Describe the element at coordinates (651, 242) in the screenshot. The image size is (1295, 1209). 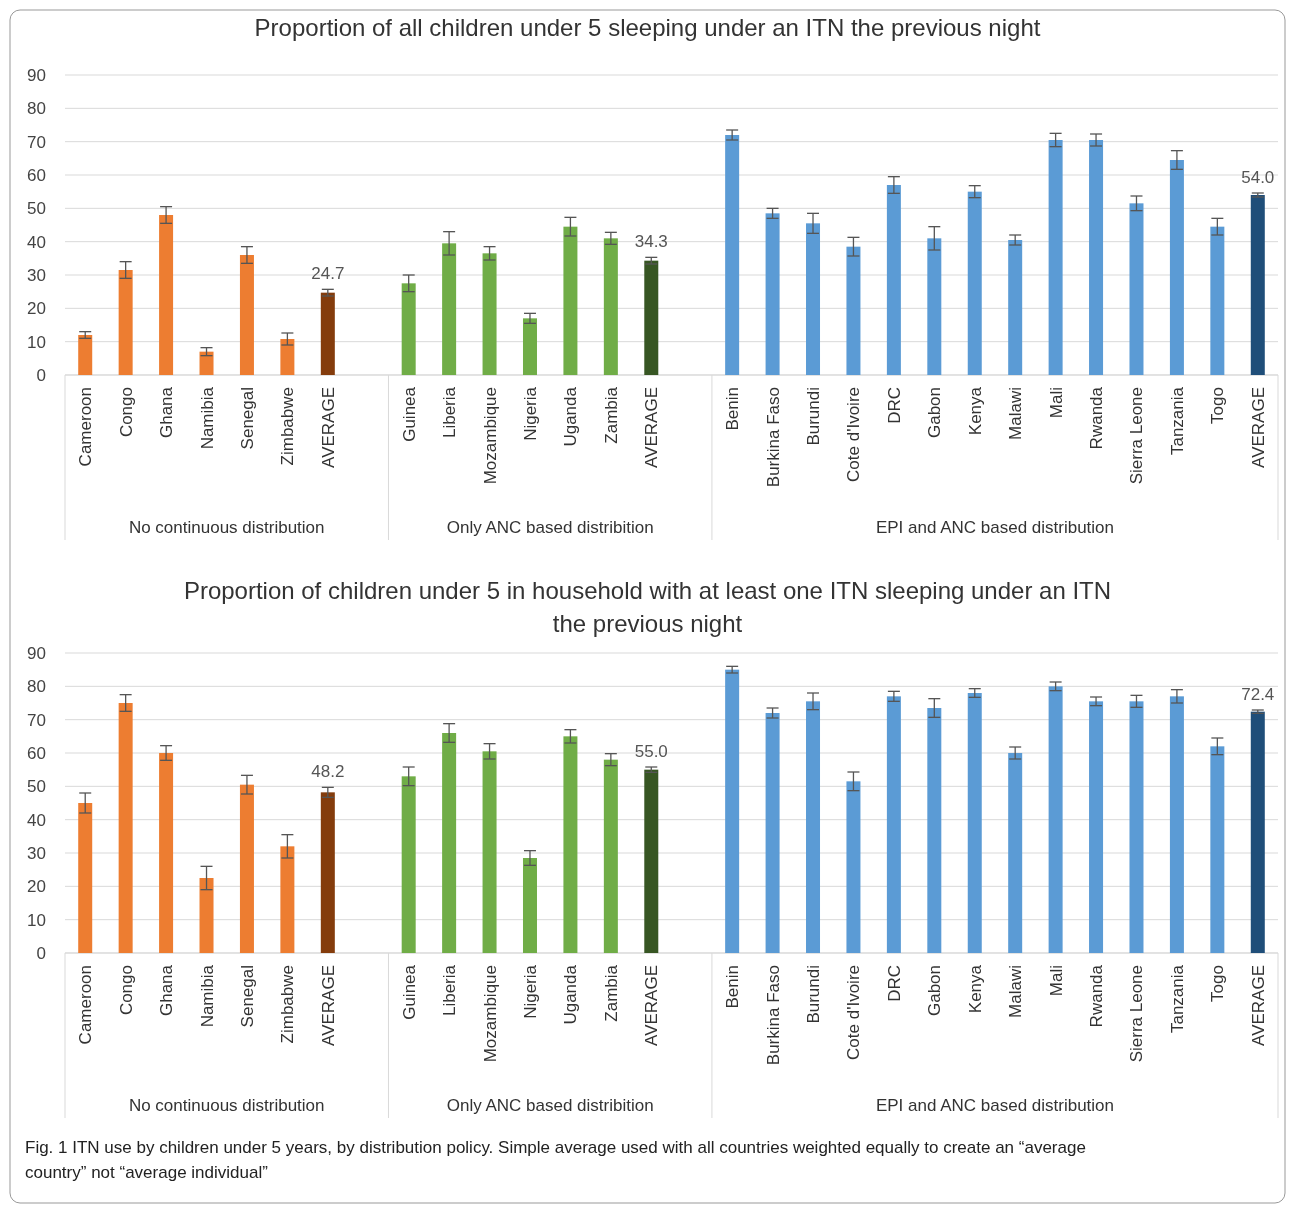
I see `data-label: 34.3` at that location.